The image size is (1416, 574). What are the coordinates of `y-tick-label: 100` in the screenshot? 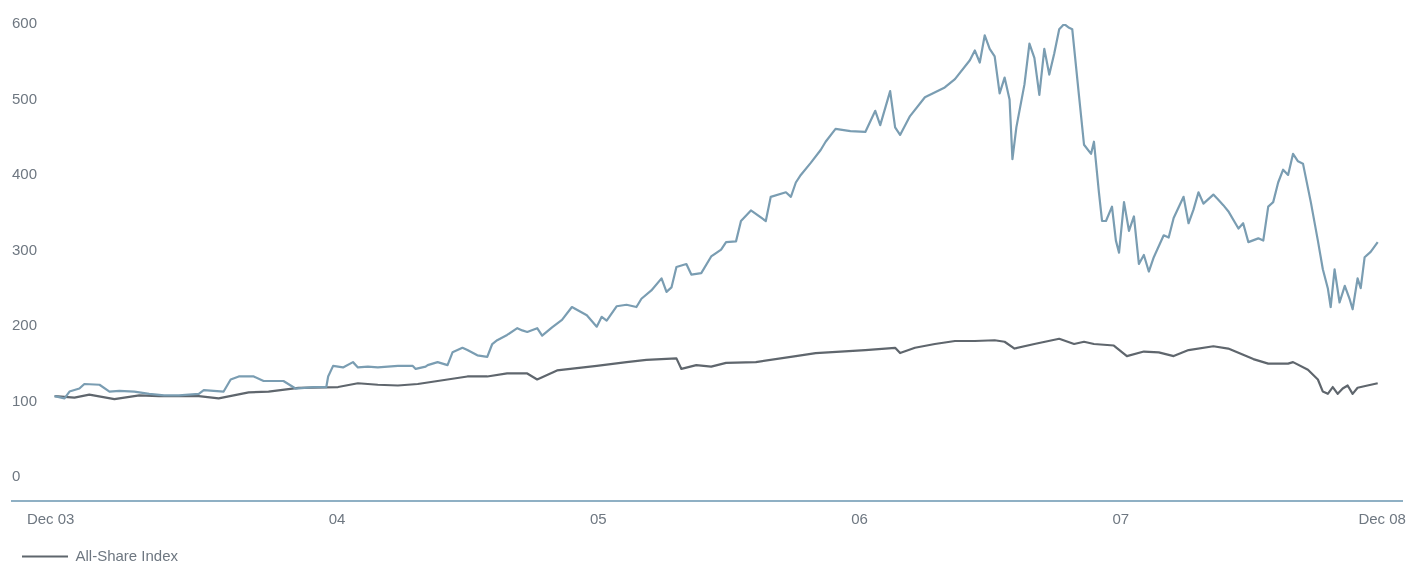 It's located at (25, 400).